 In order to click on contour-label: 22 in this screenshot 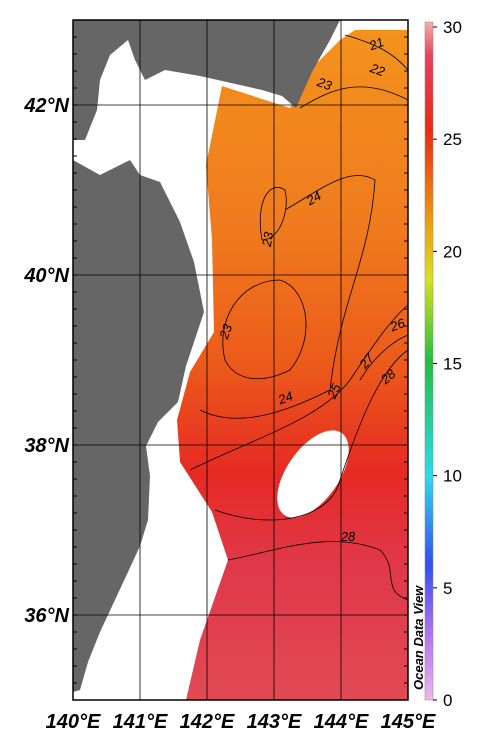, I will do `click(377, 70)`.